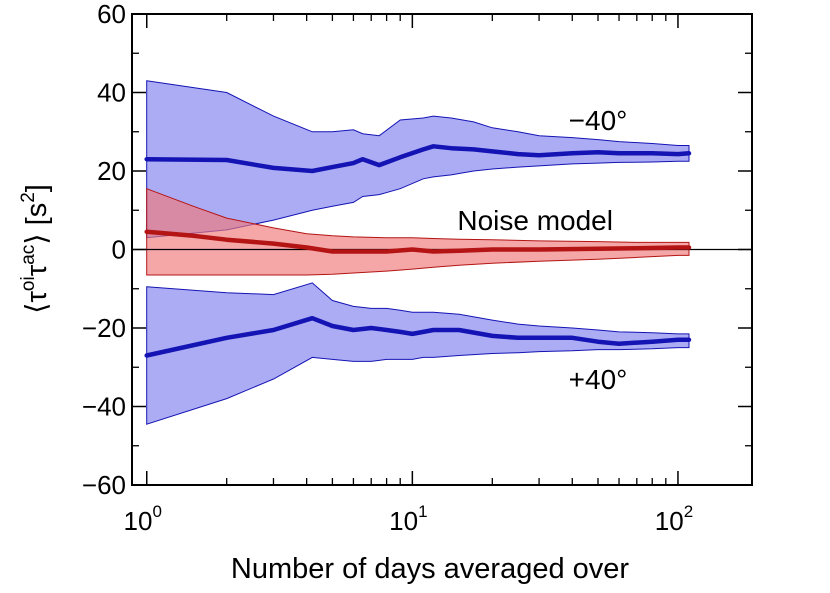 This screenshot has width=830, height=593. Describe the element at coordinates (37, 188) in the screenshot. I see `y-label-unit-close: ]` at that location.